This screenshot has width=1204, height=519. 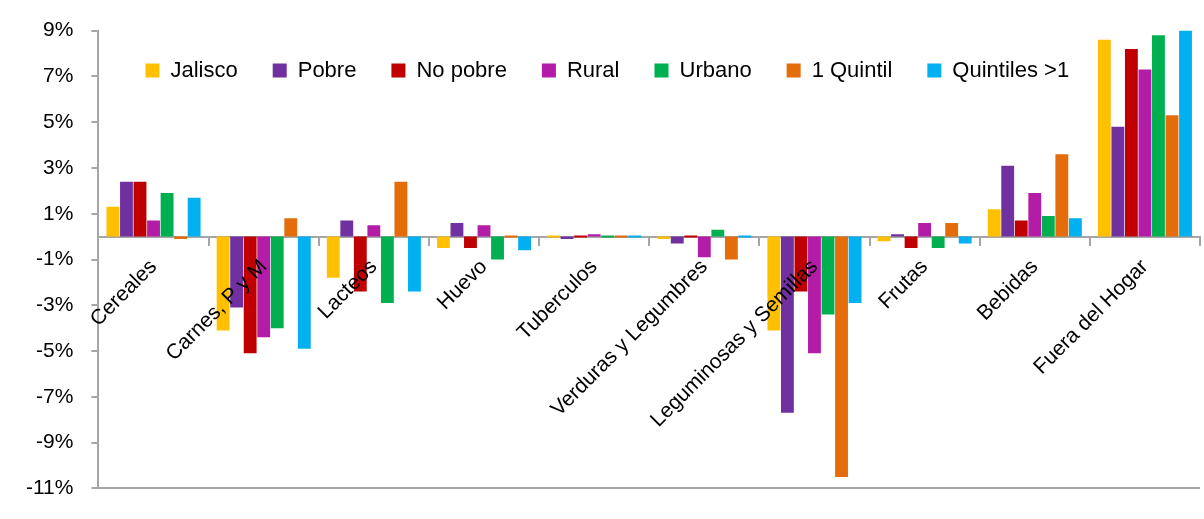 I want to click on y-tick-label: -7%, so click(x=55, y=395).